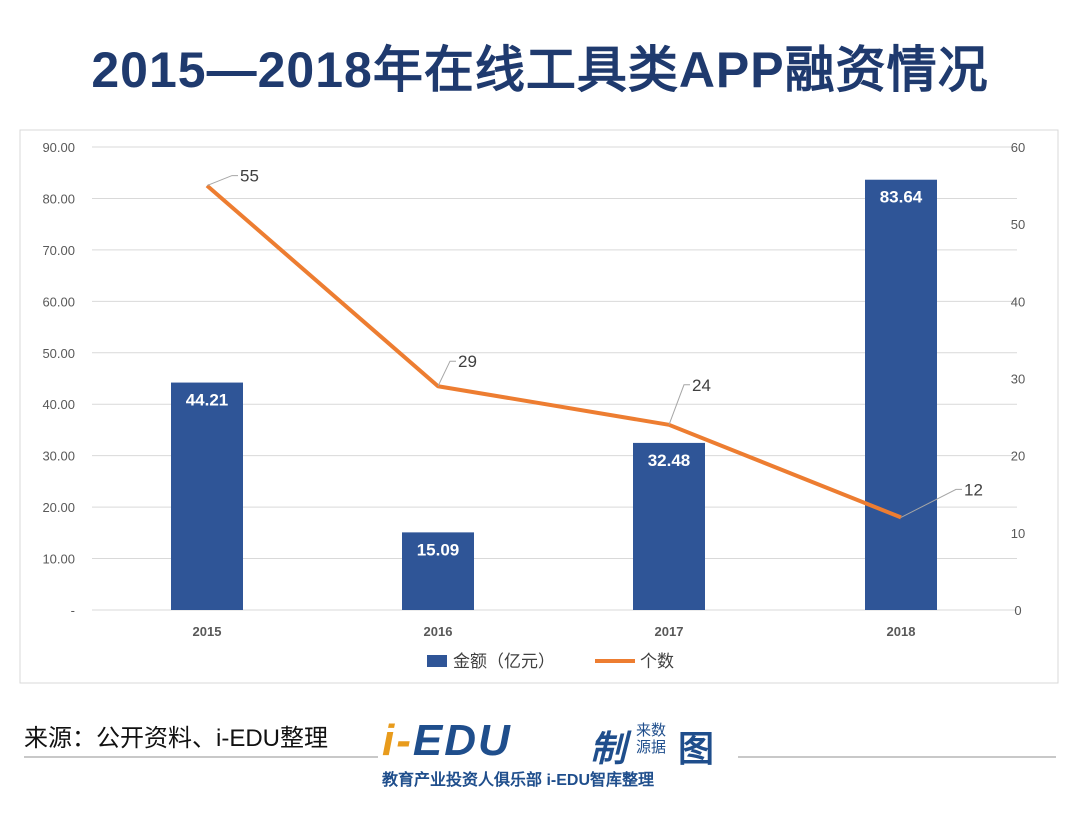  Describe the element at coordinates (58, 250) in the screenshot. I see `left-tick-label: 70.00` at that location.